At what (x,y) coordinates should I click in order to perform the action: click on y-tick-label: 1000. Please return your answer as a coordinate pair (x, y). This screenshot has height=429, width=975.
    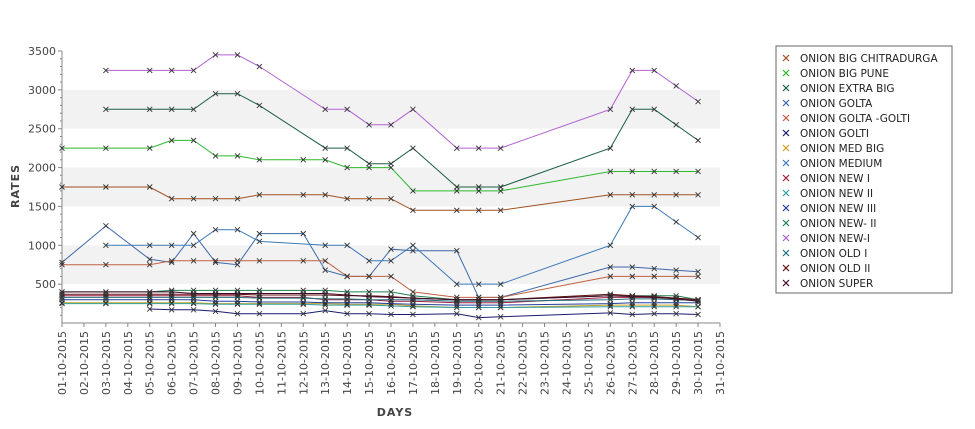
    Looking at the image, I should click on (42, 245).